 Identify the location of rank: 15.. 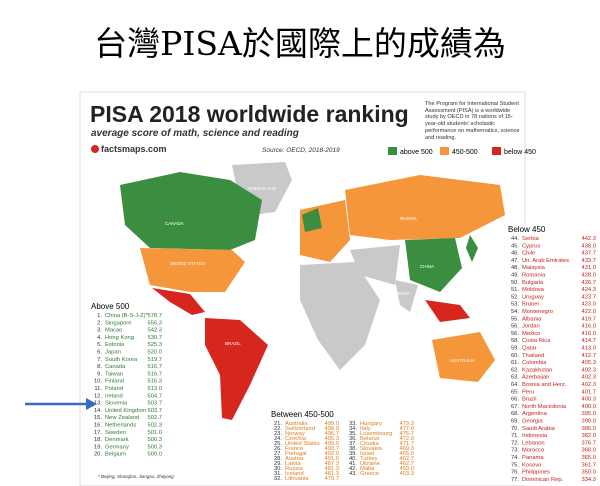
(98, 418).